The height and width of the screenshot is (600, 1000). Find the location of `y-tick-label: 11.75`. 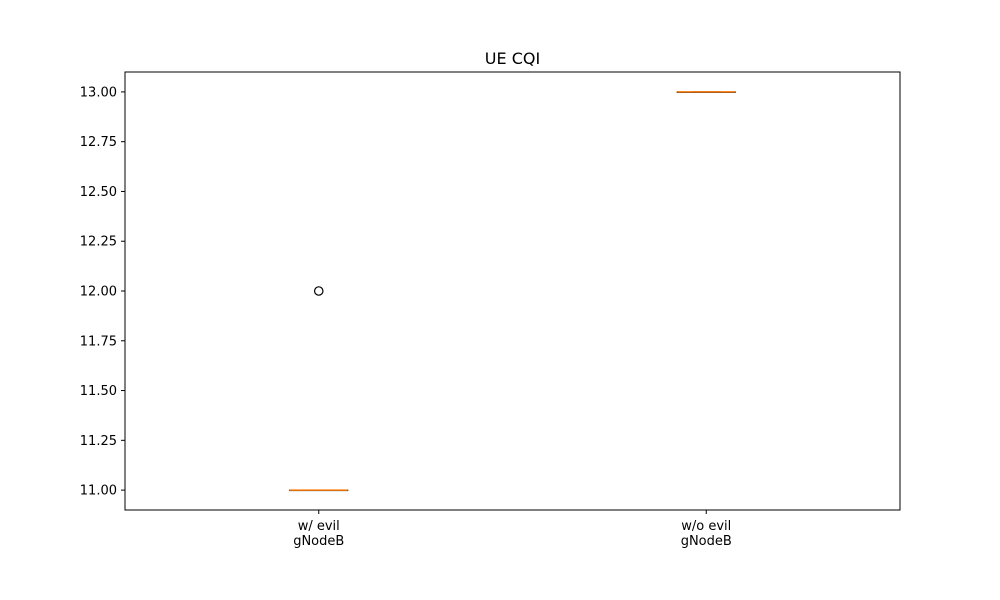

y-tick-label: 11.75 is located at coordinates (98, 341).